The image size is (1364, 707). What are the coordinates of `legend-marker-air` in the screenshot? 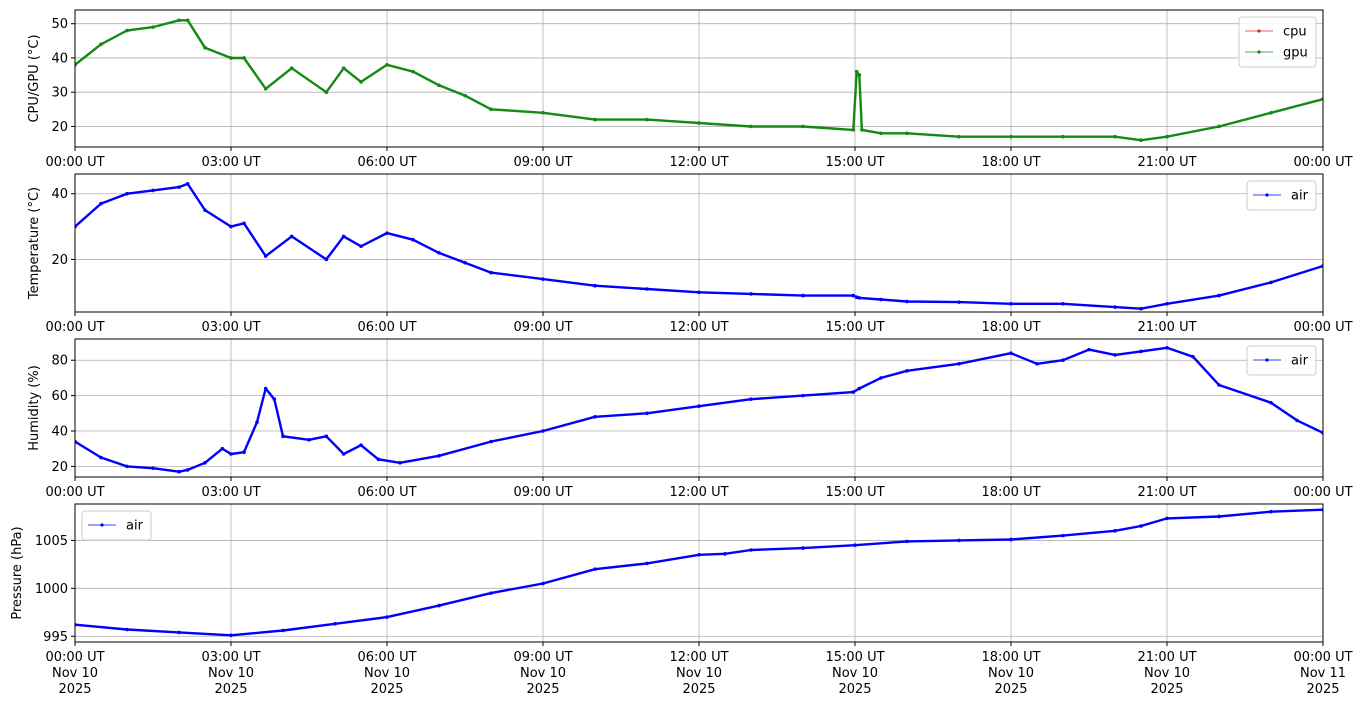 It's located at (1267, 360).